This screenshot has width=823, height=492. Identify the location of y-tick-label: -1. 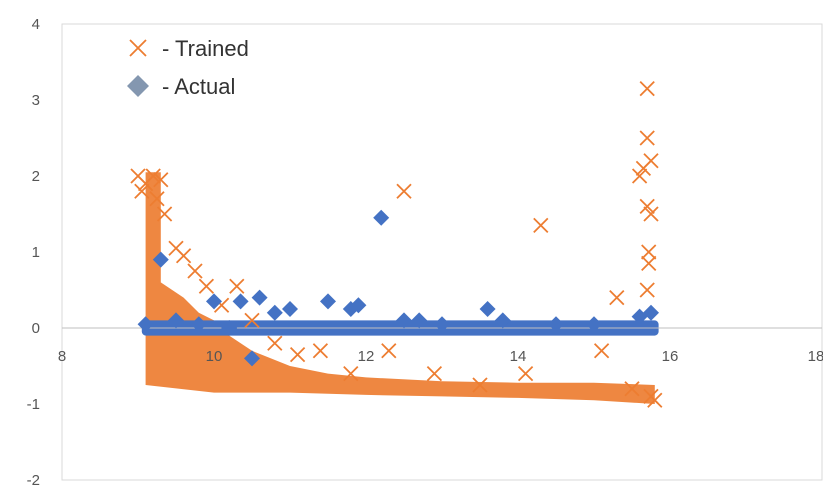
(33, 404).